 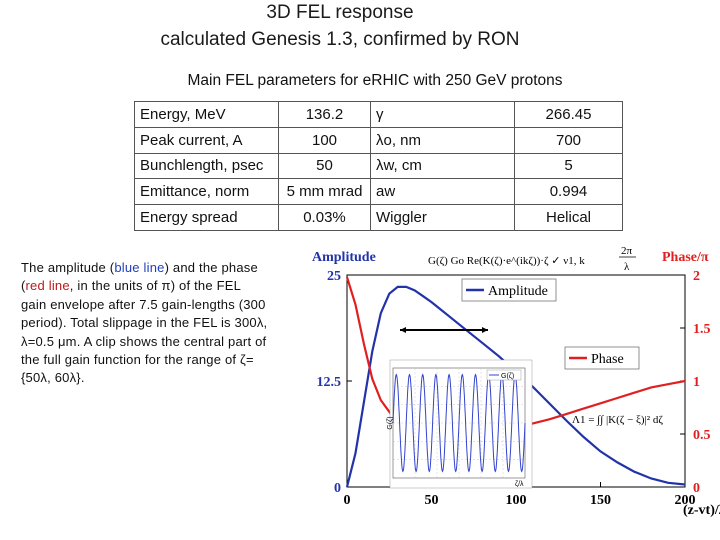 I want to click on table-row: Peak current, A 100 λo, nm 700, so click(x=378, y=140).